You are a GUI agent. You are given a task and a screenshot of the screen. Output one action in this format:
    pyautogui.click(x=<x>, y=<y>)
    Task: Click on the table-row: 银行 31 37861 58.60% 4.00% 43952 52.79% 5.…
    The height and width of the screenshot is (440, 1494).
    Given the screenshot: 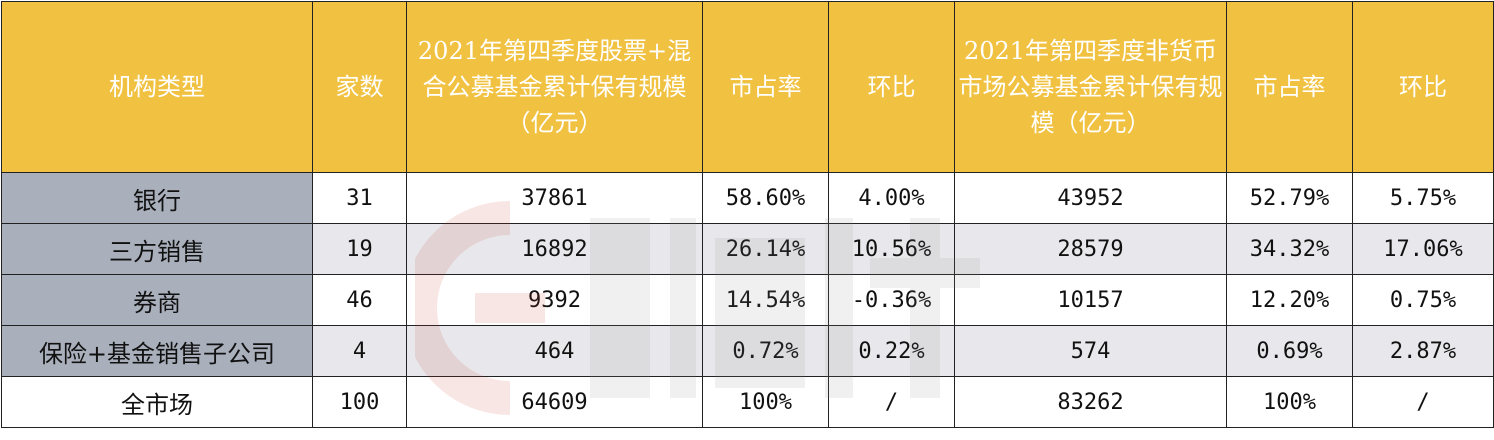 What is the action you would take?
    pyautogui.click(x=747, y=198)
    